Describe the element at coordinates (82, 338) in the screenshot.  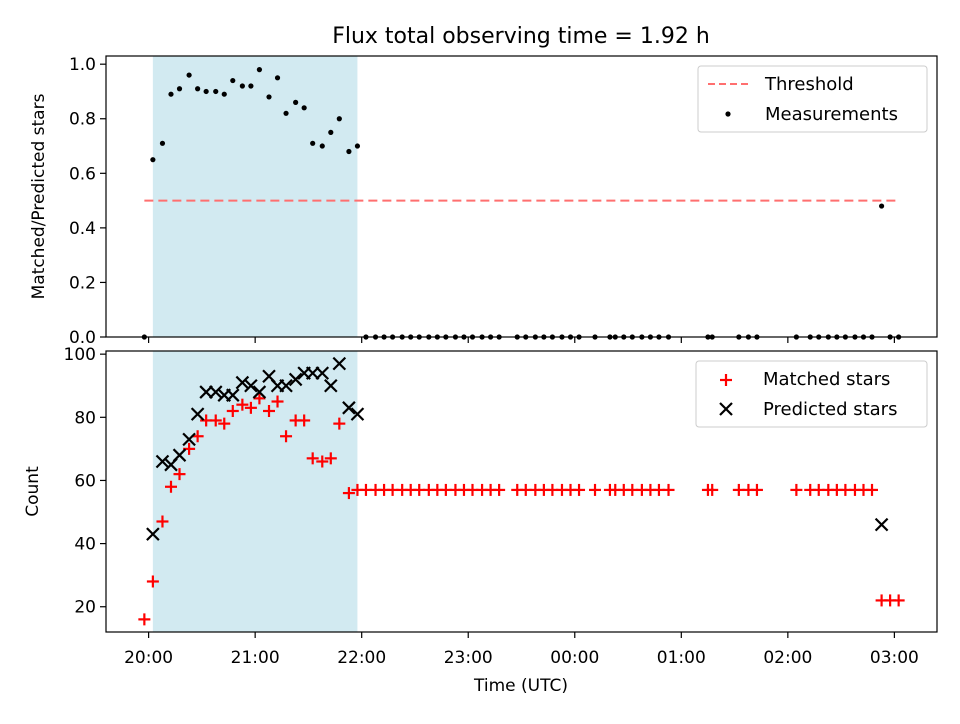
I see `ratio-y-tick-label: 0.0` at that location.